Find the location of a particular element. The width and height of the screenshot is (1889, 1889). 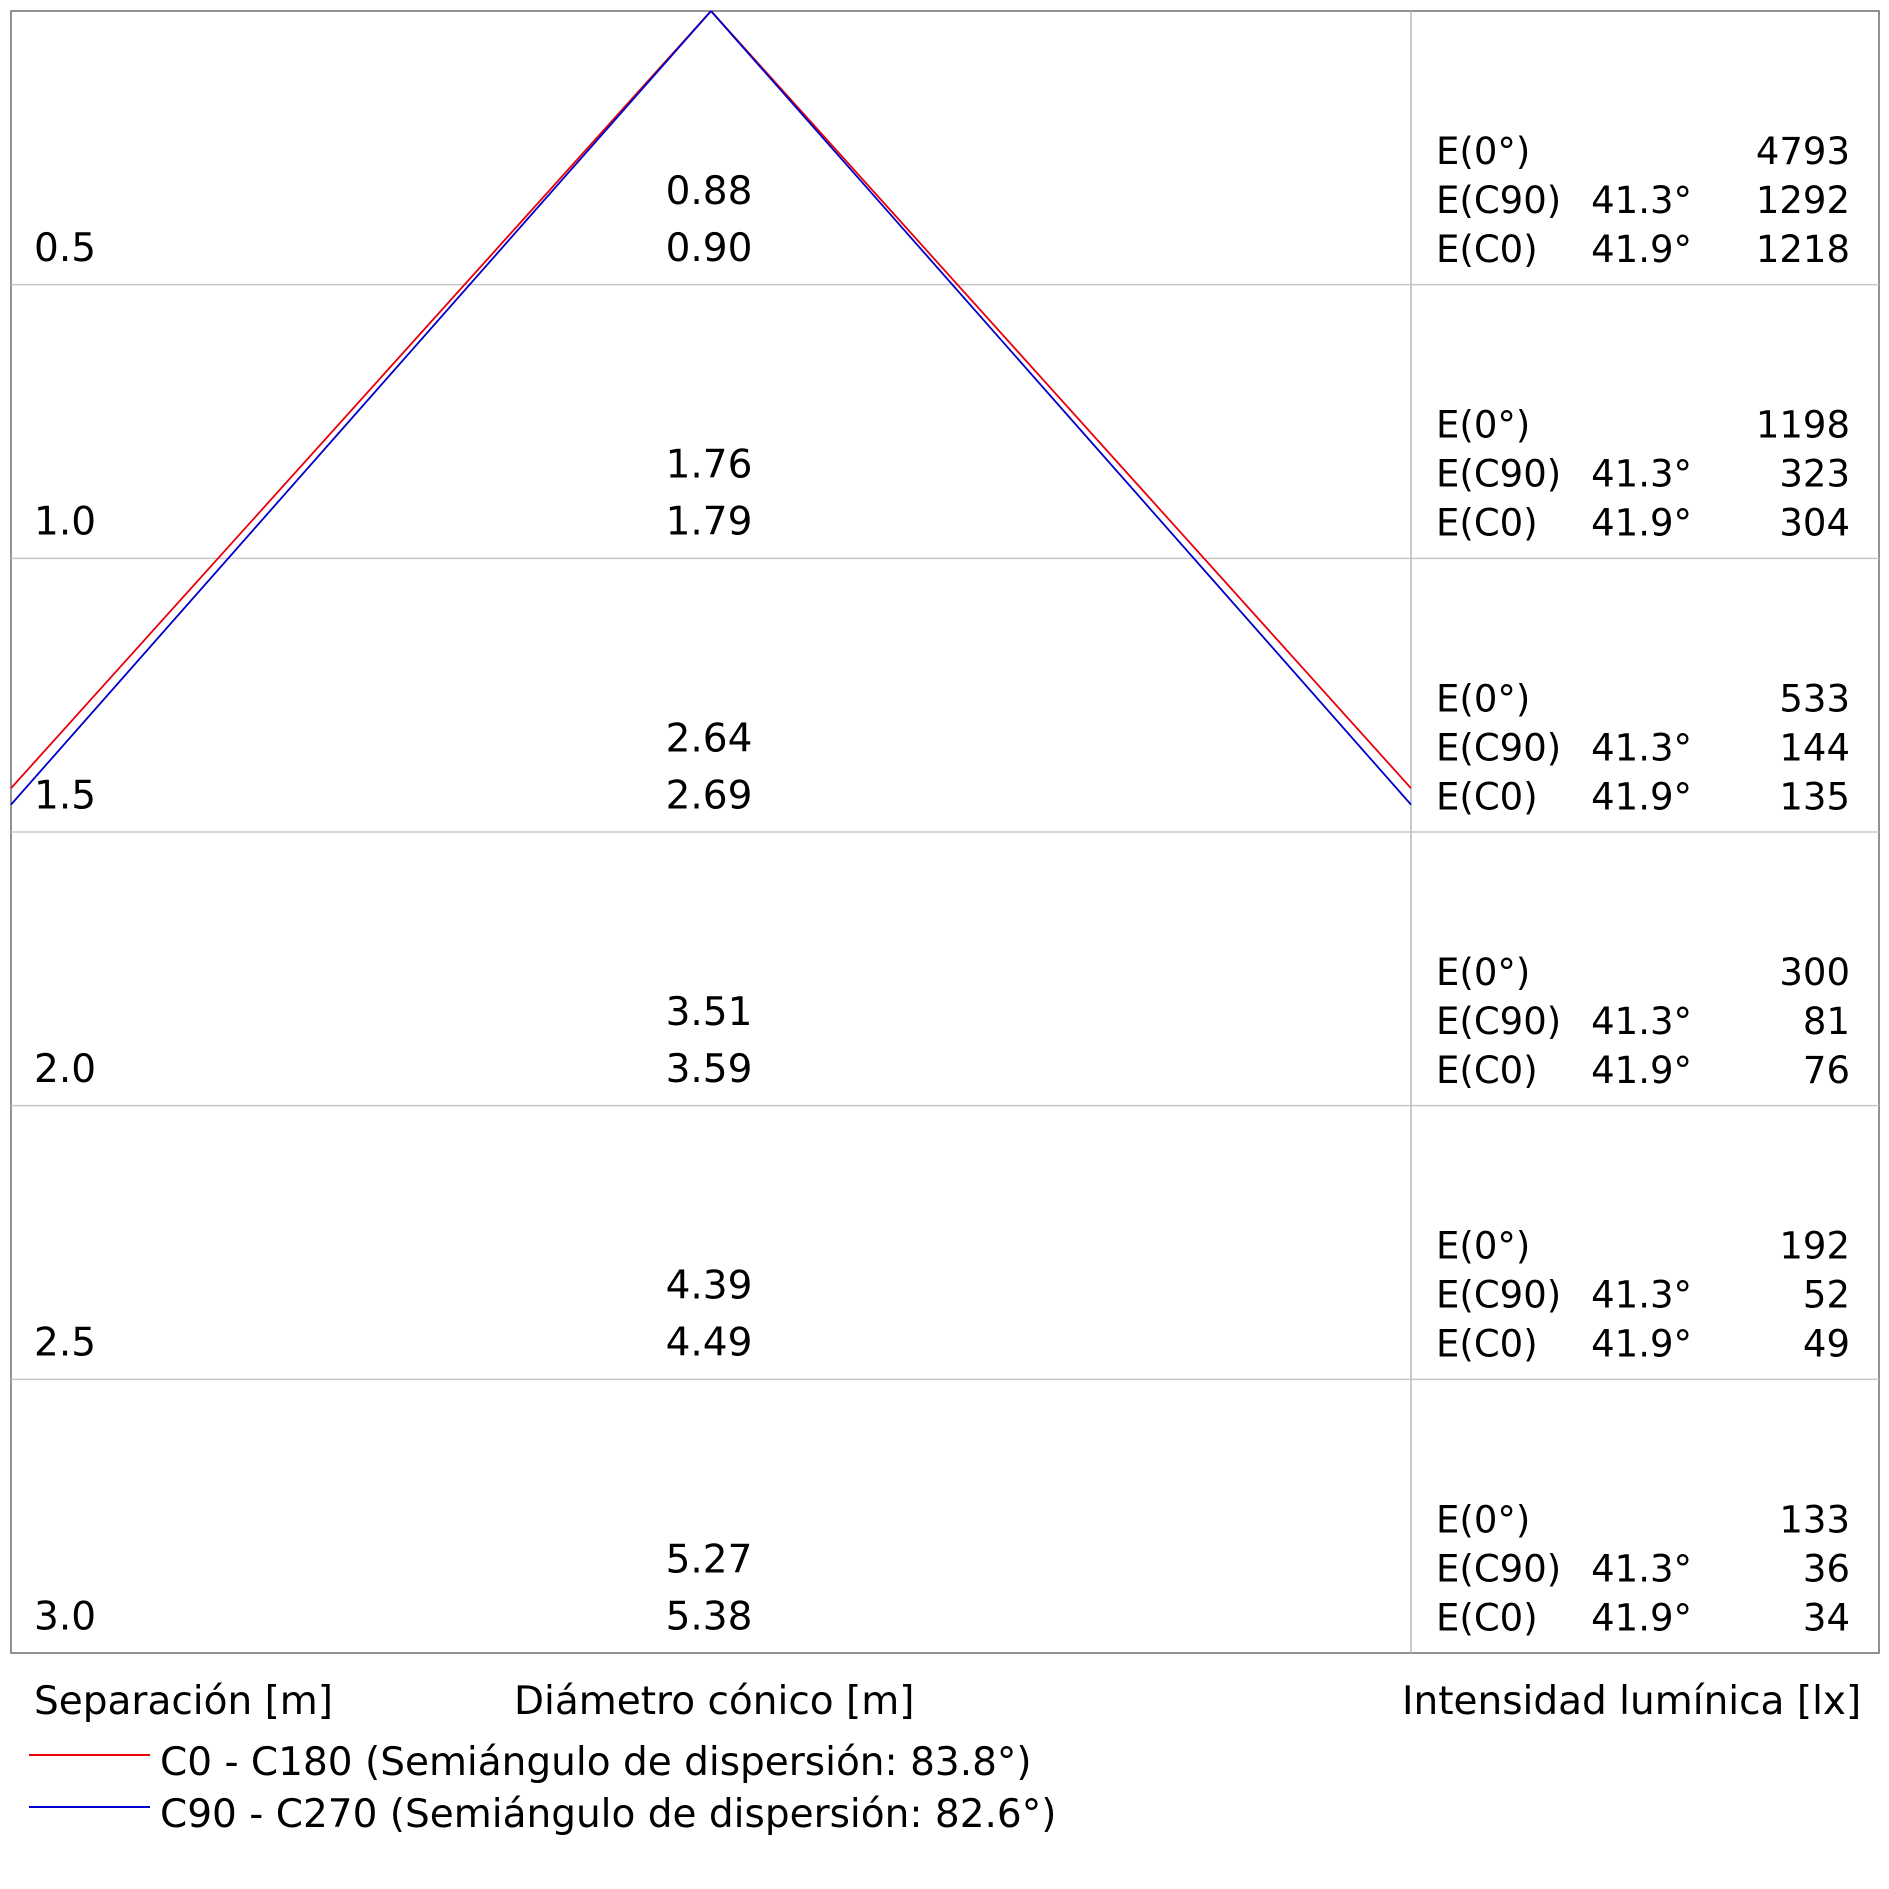

diameter-value-c90: 4.49 is located at coordinates (709, 1343).